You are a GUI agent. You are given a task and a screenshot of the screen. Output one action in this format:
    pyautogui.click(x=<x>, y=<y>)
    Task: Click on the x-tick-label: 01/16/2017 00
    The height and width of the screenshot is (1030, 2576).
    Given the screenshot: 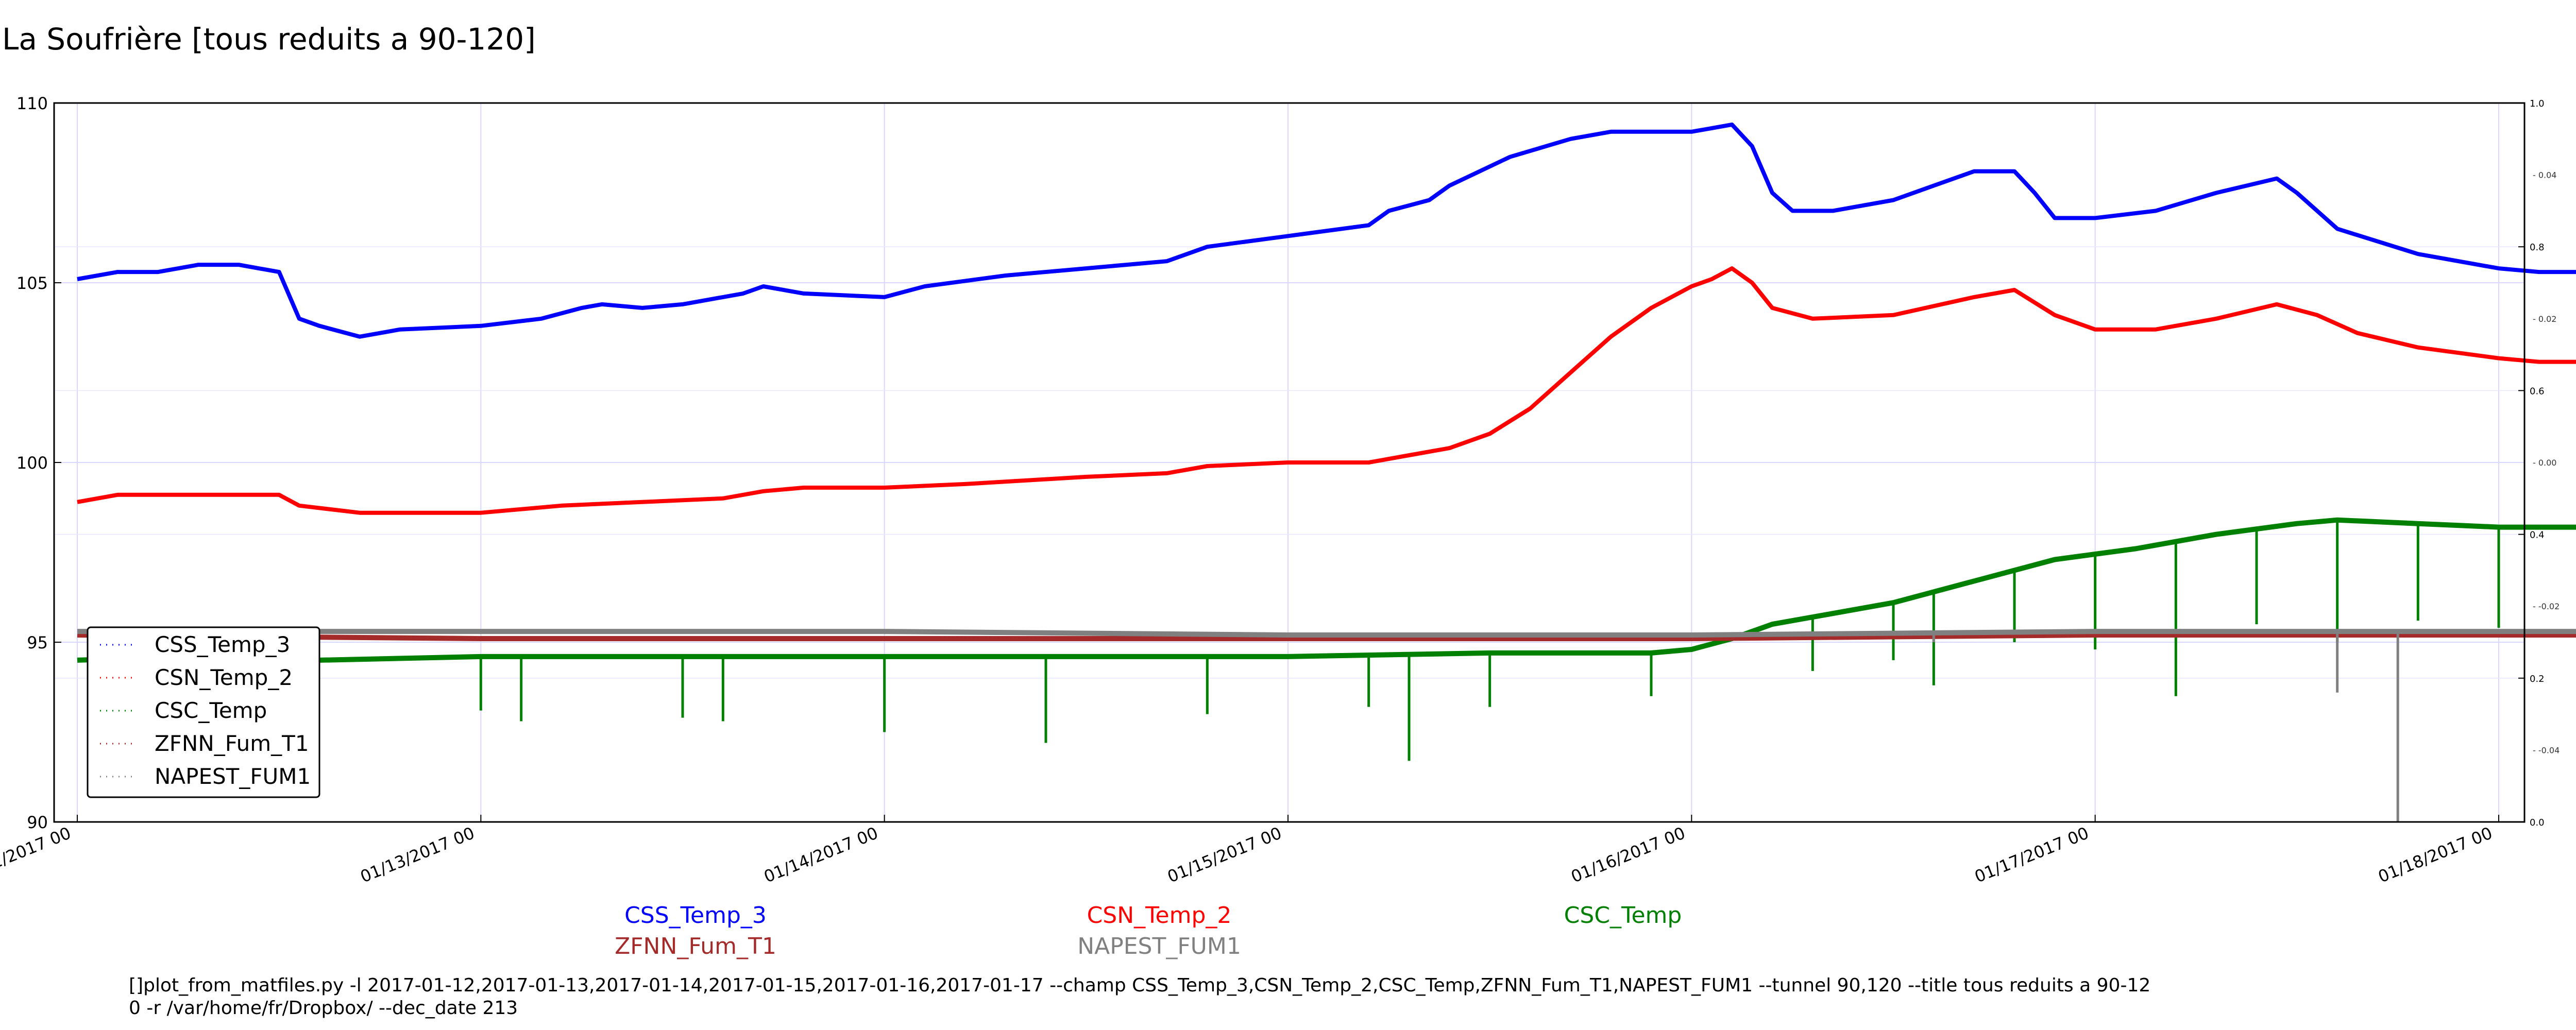 What is the action you would take?
    pyautogui.click(x=1628, y=855)
    